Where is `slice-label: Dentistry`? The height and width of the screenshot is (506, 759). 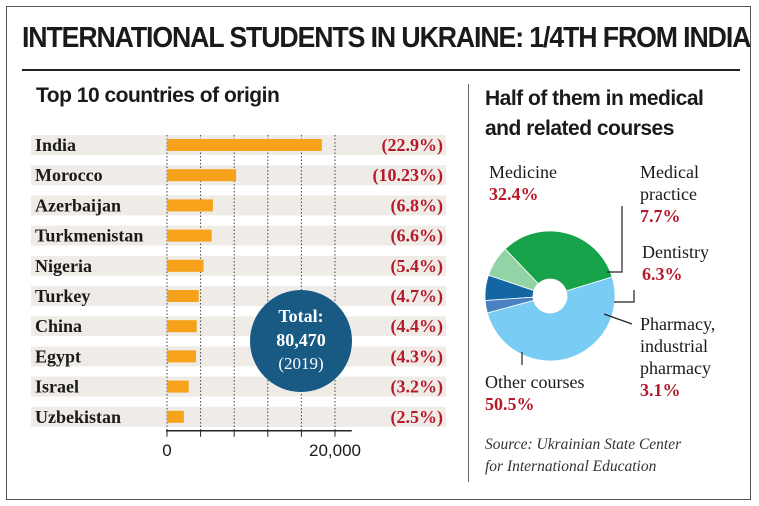
slice-label: Dentistry is located at coordinates (675, 252).